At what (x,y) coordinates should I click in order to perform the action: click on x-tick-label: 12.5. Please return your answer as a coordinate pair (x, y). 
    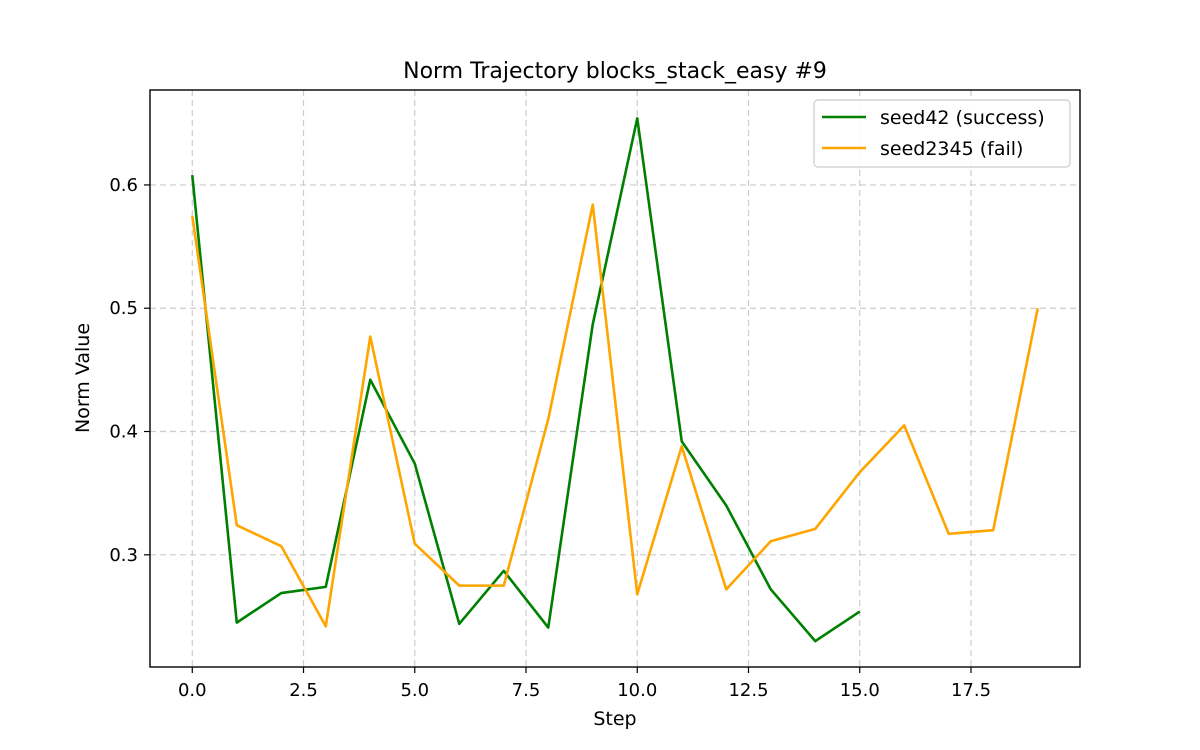
    Looking at the image, I should click on (748, 690).